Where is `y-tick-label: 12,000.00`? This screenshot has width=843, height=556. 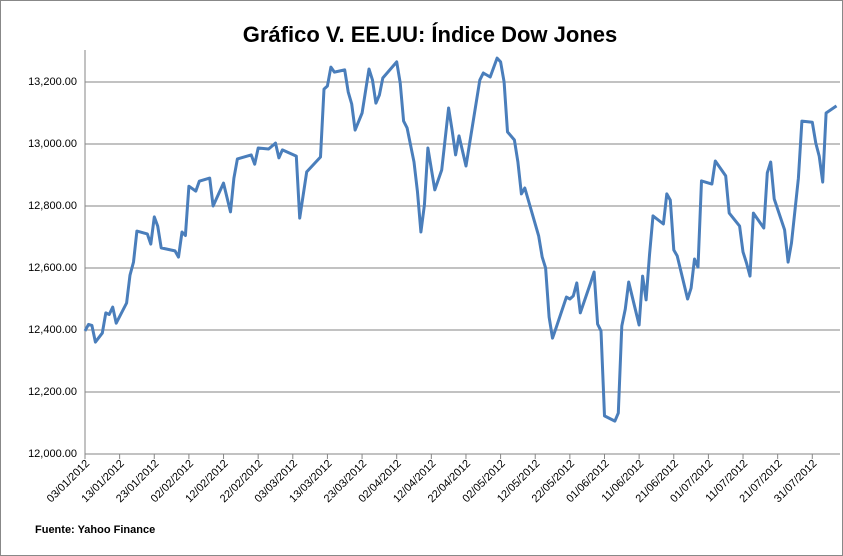
y-tick-label: 12,000.00 is located at coordinates (52, 454).